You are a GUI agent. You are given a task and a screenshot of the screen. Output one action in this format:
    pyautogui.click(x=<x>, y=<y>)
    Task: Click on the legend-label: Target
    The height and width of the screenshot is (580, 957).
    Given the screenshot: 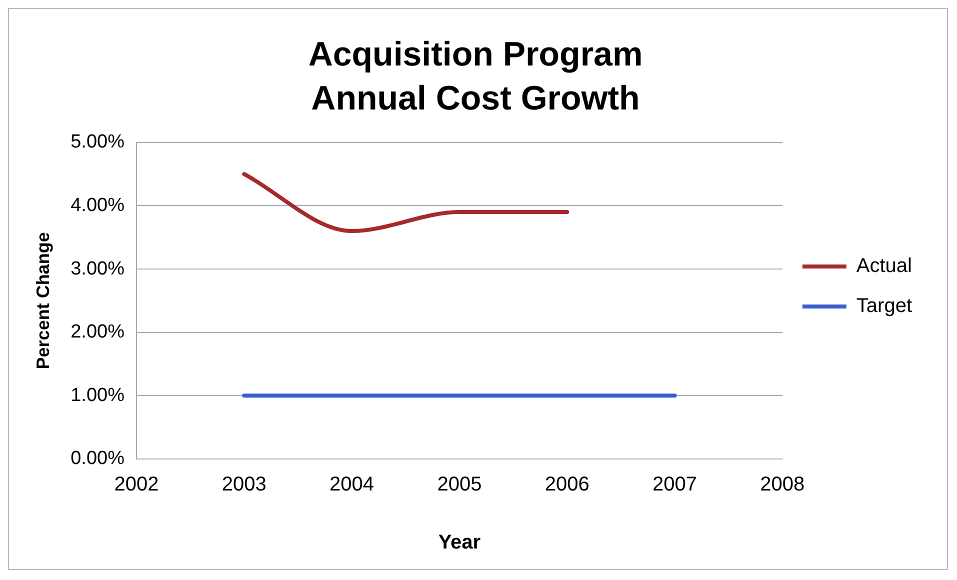 What is the action you would take?
    pyautogui.click(x=884, y=306)
    